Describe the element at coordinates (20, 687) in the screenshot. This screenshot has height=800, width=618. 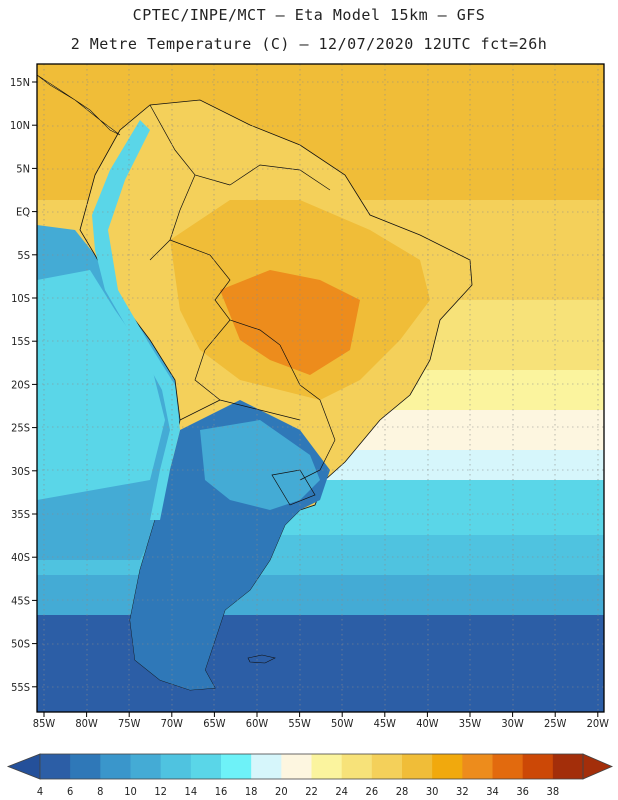
I see `lat-label: 55S` at that location.